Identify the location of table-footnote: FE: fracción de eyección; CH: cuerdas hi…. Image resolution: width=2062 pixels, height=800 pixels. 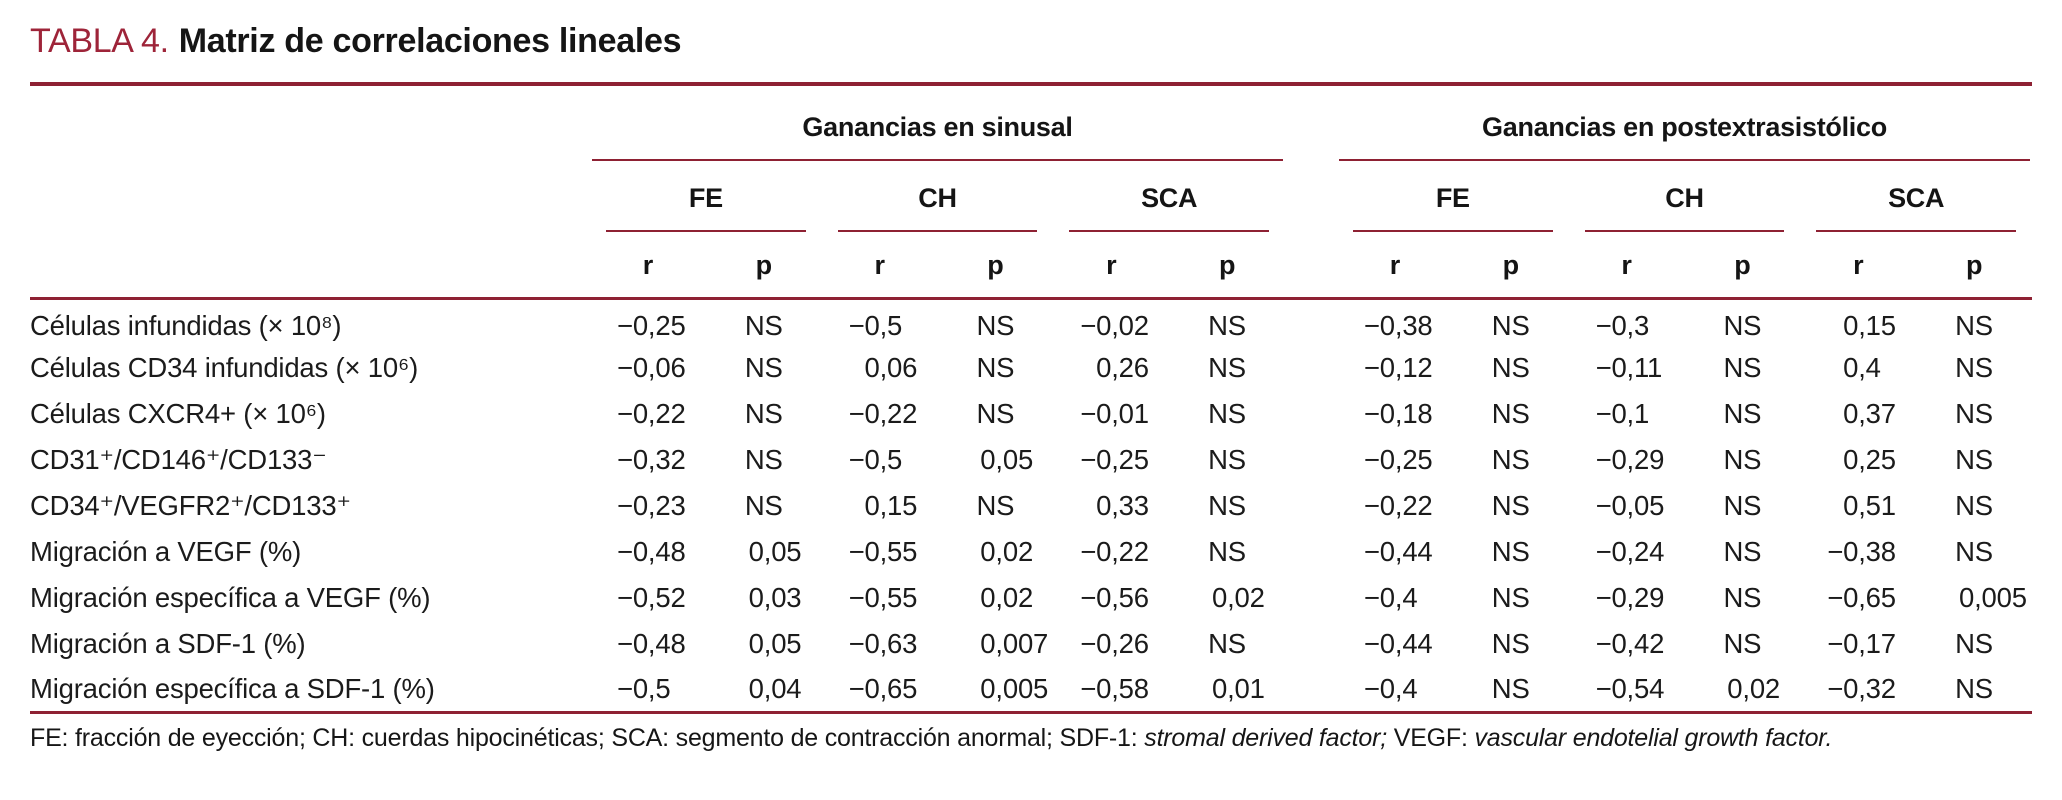
(1031, 738).